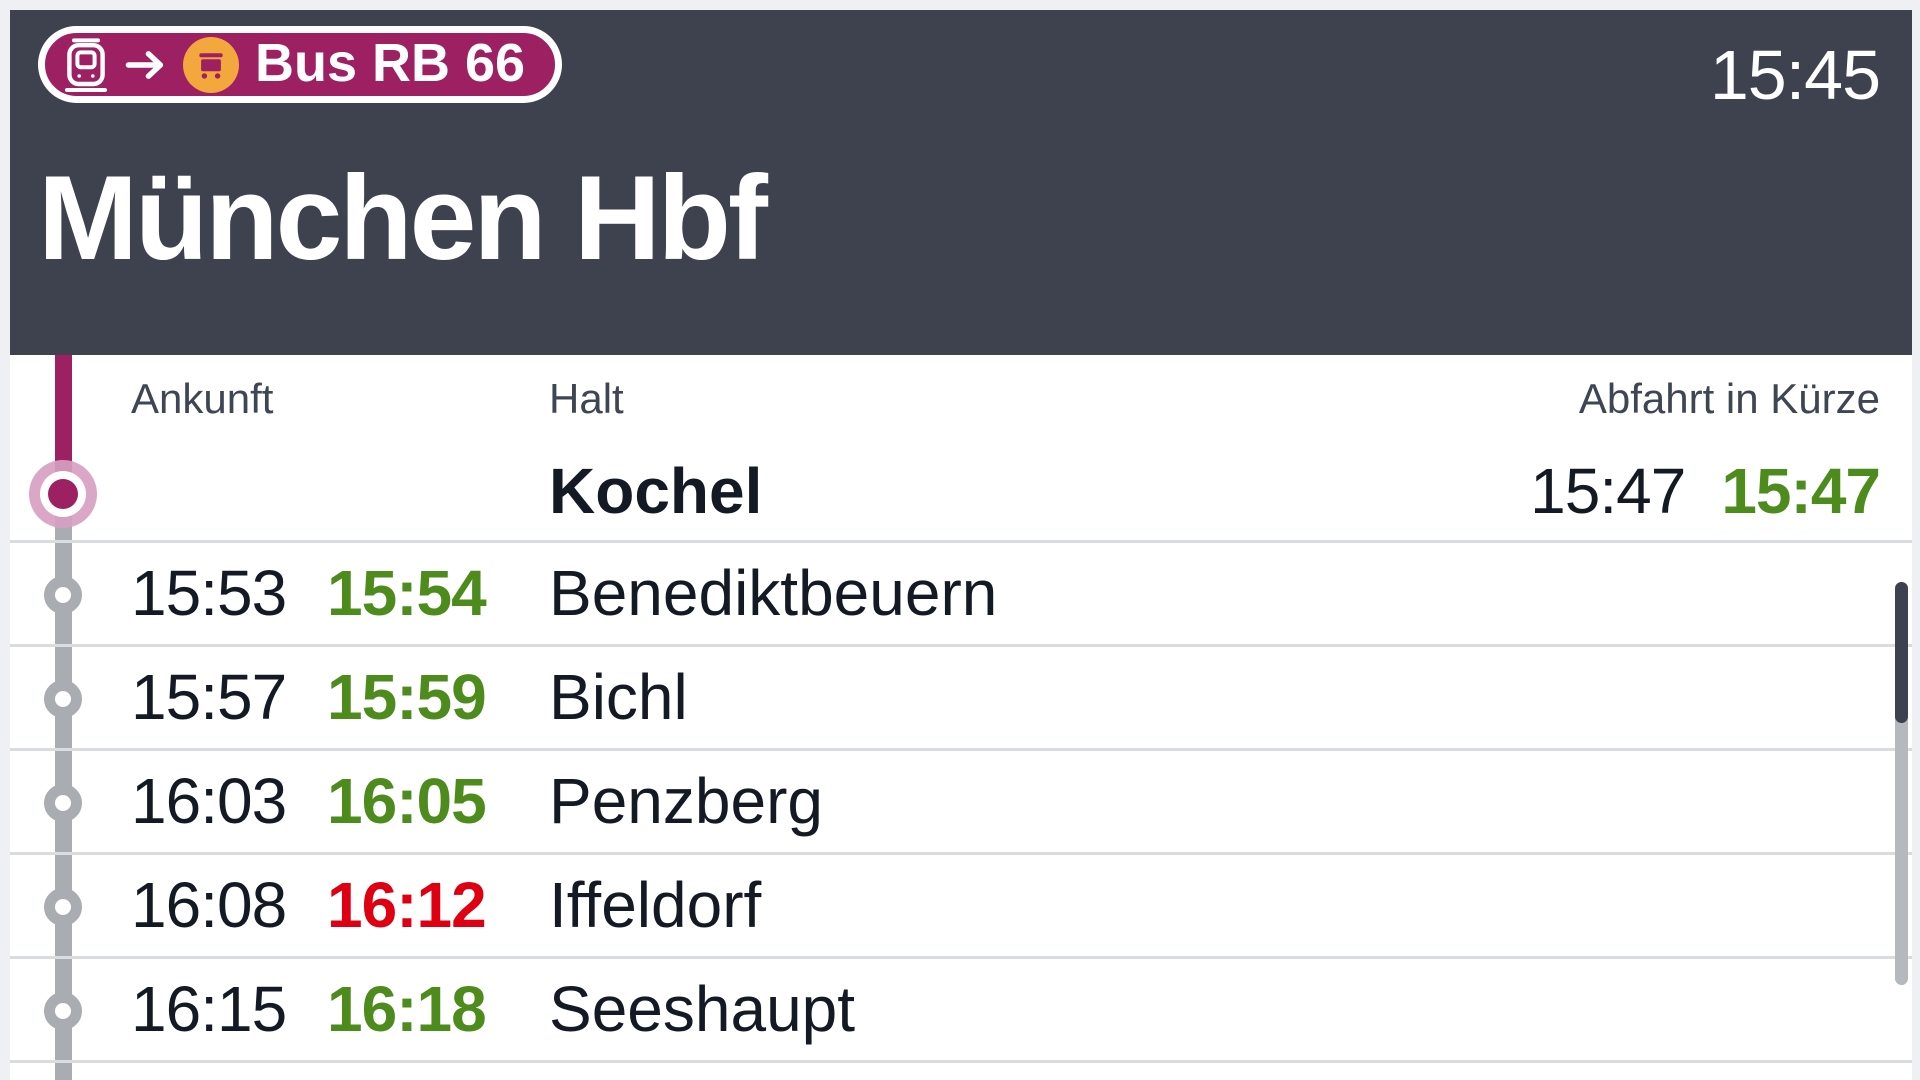 This screenshot has width=1920, height=1080. I want to click on column-header-arrival: Ankunft, so click(202, 398).